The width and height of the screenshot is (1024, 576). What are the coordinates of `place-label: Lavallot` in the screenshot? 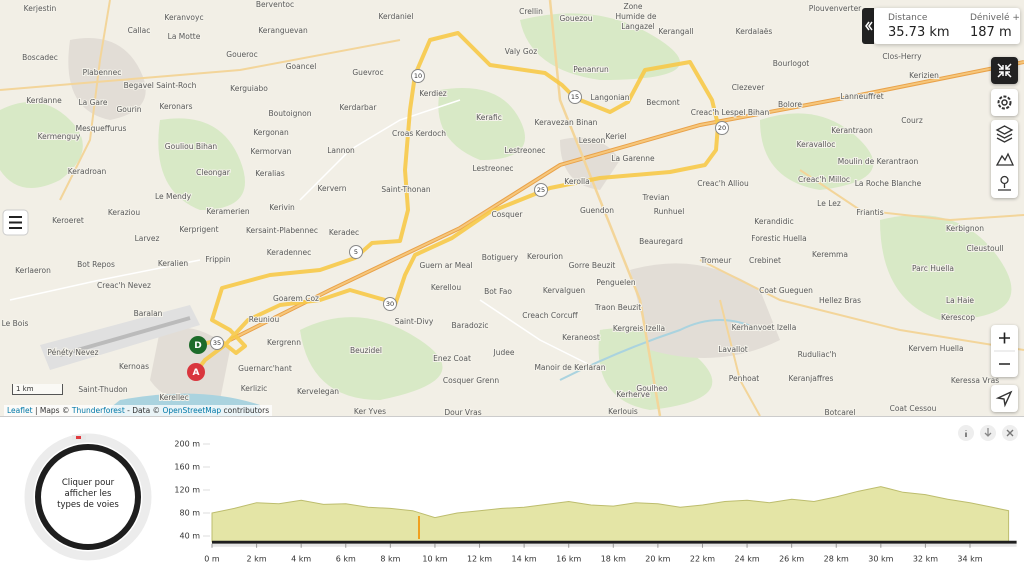 It's located at (733, 349).